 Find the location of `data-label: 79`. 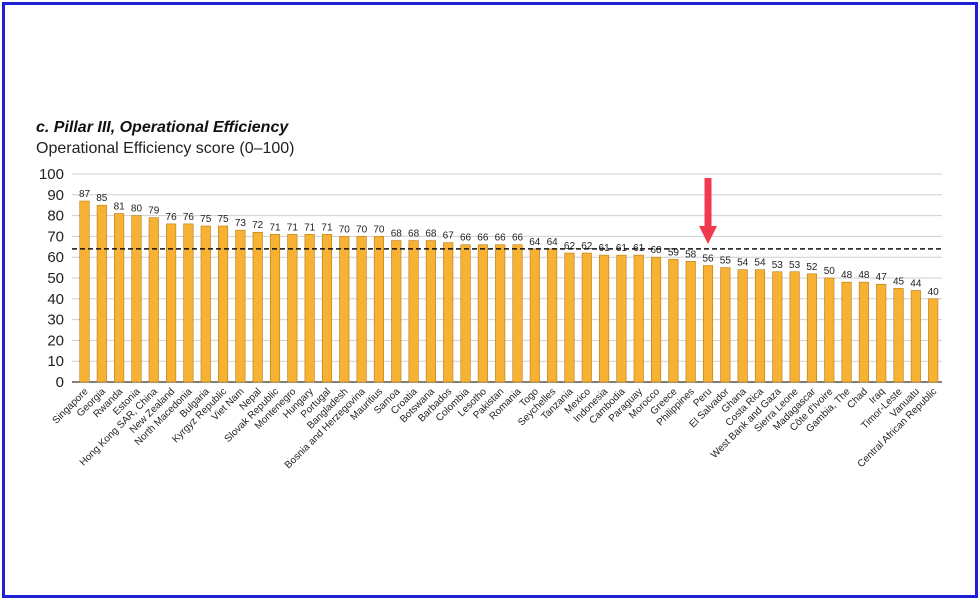

data-label: 79 is located at coordinates (154, 211).